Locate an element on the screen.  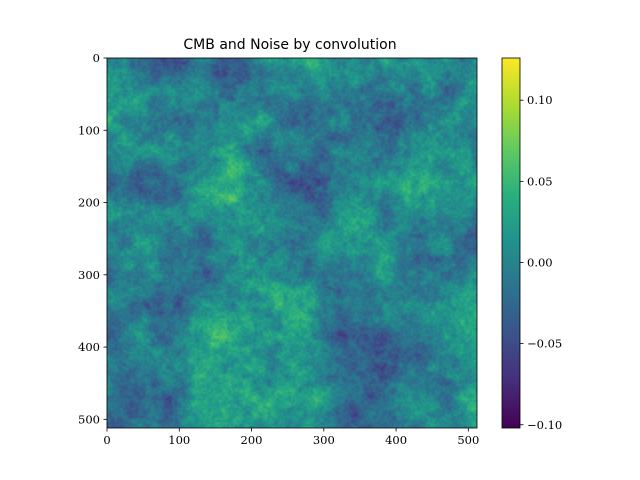
x-tick-label: 0 is located at coordinates (106, 440).